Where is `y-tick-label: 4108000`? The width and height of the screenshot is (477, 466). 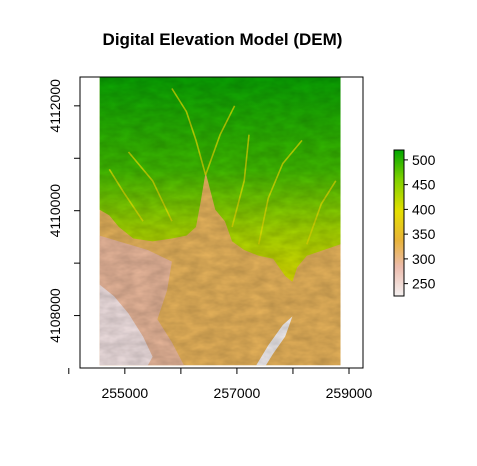 y-tick-label: 4108000 is located at coordinates (55, 315).